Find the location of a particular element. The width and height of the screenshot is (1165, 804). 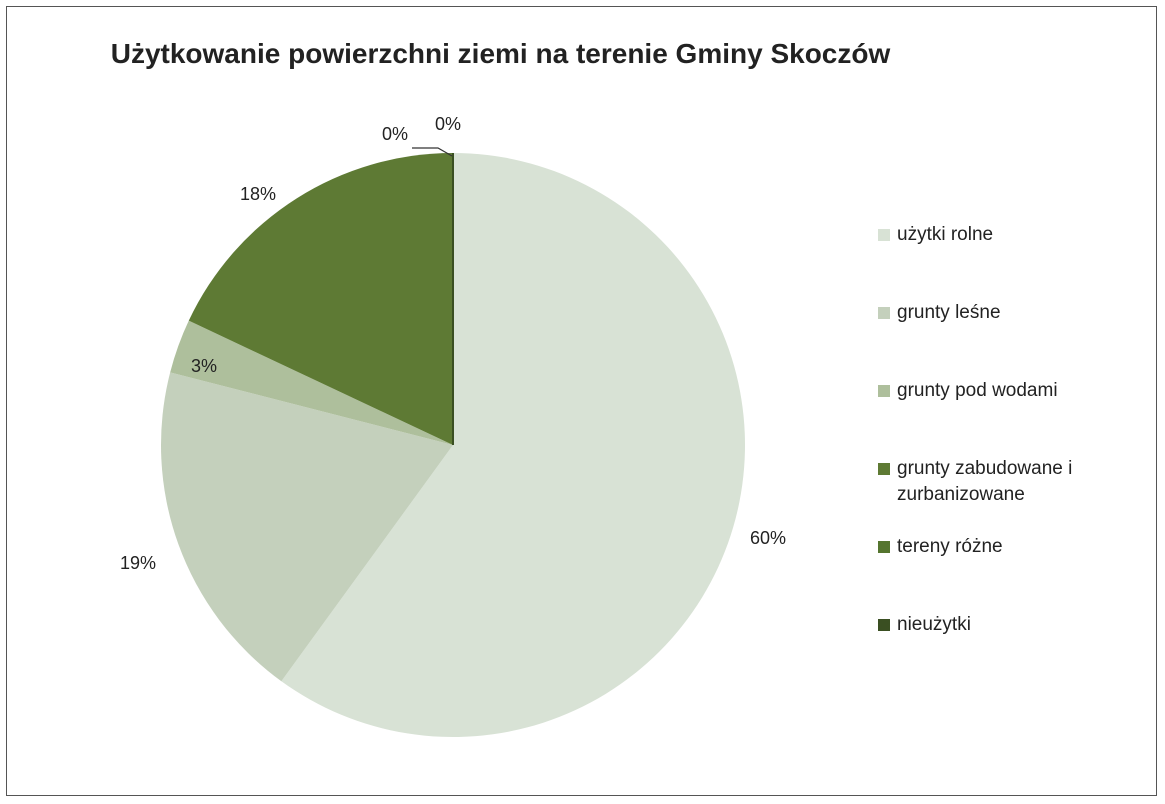

data-label-użytki-rolne: 60% is located at coordinates (768, 538).